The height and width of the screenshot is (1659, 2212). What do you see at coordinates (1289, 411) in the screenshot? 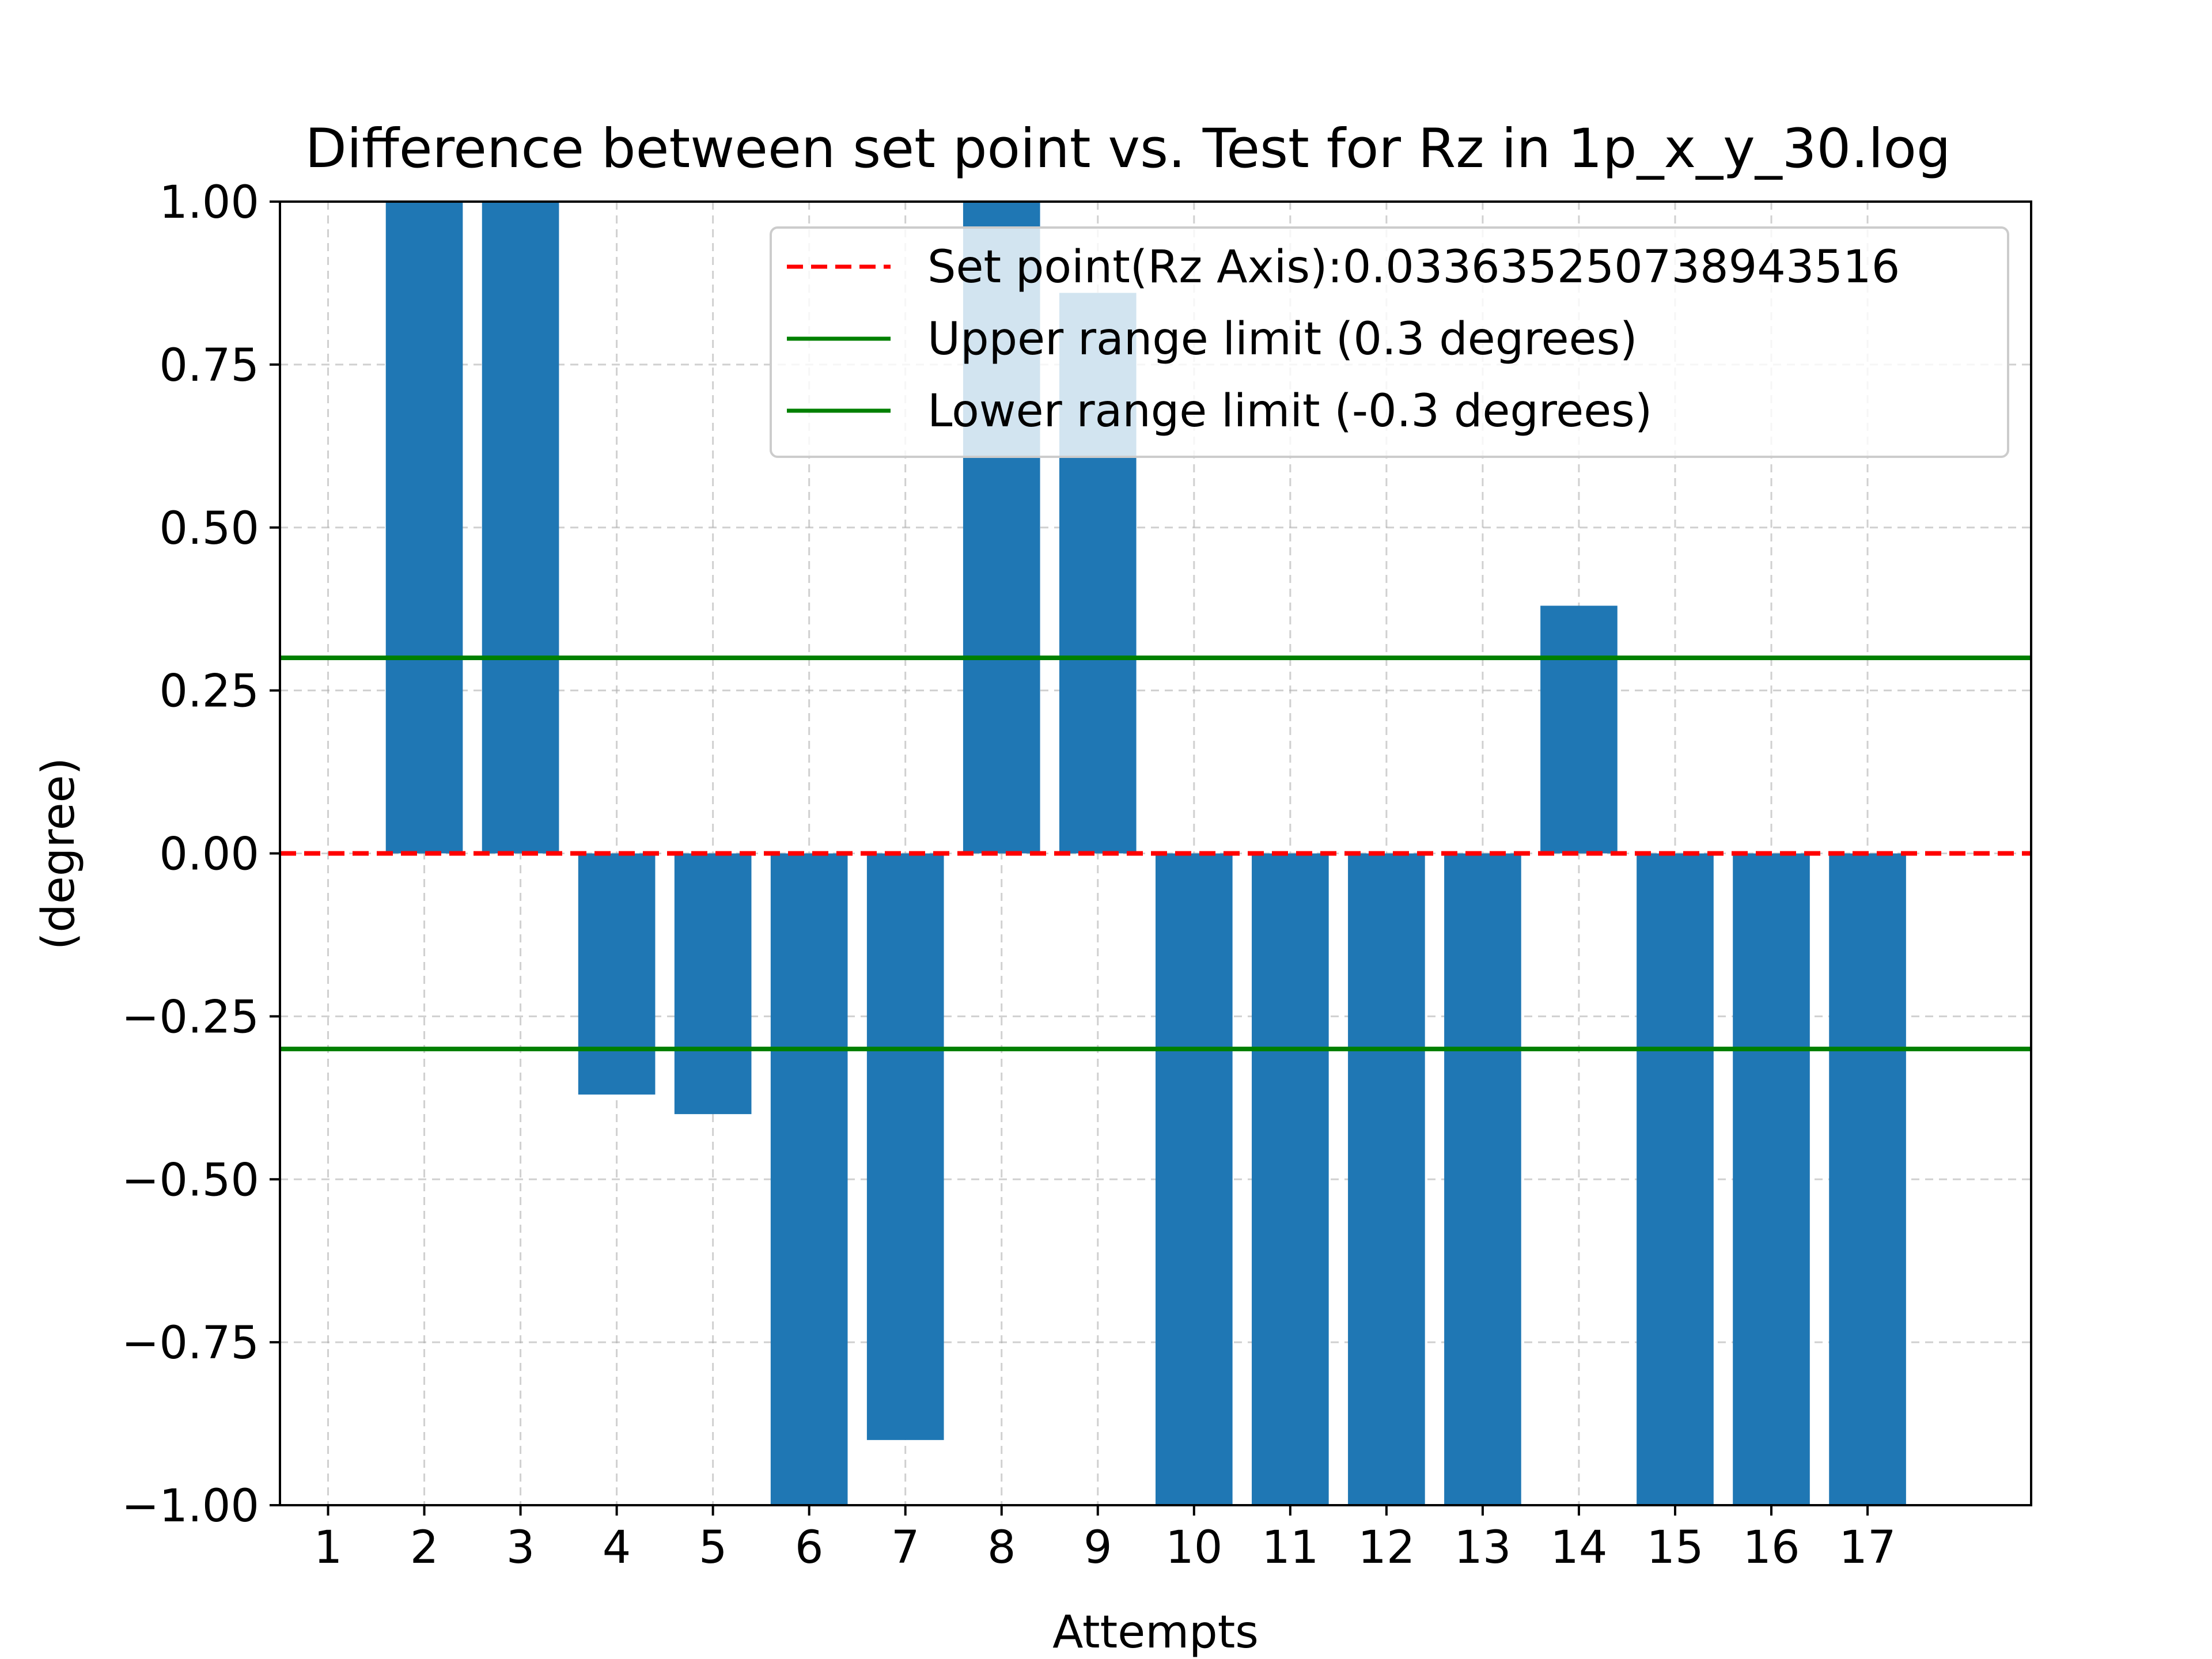
I see `legend-label-lower-limit: Lower range limit (-0.3 degrees)` at bounding box center [1289, 411].